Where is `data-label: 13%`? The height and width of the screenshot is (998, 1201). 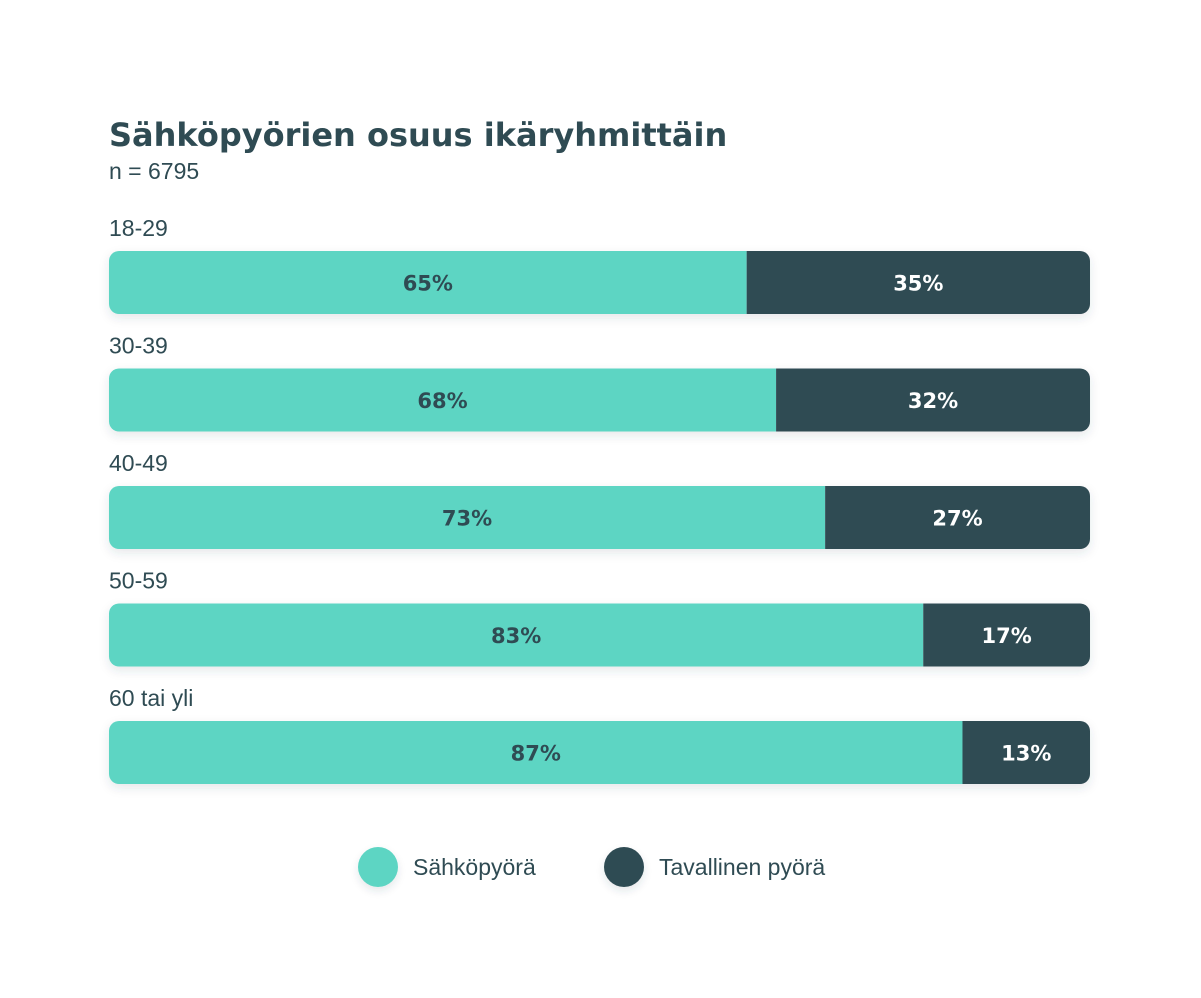 data-label: 13% is located at coordinates (1026, 754).